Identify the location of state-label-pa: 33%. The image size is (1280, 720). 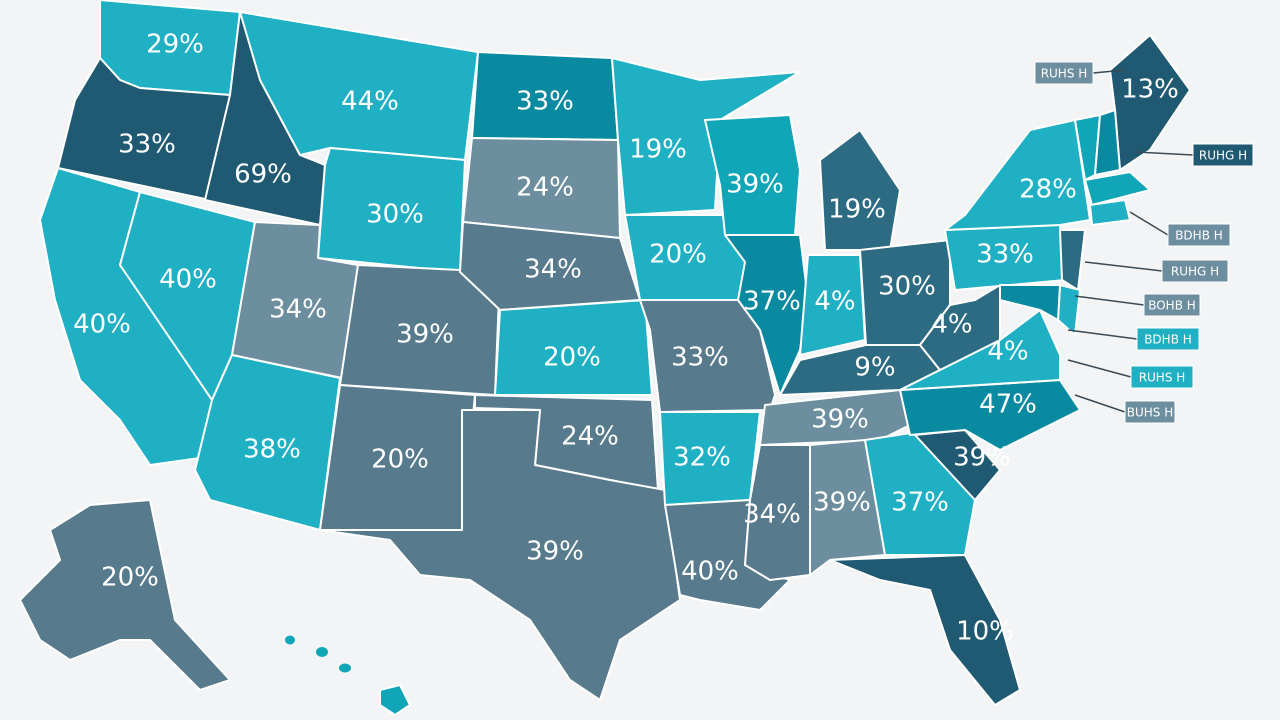
(1005, 255).